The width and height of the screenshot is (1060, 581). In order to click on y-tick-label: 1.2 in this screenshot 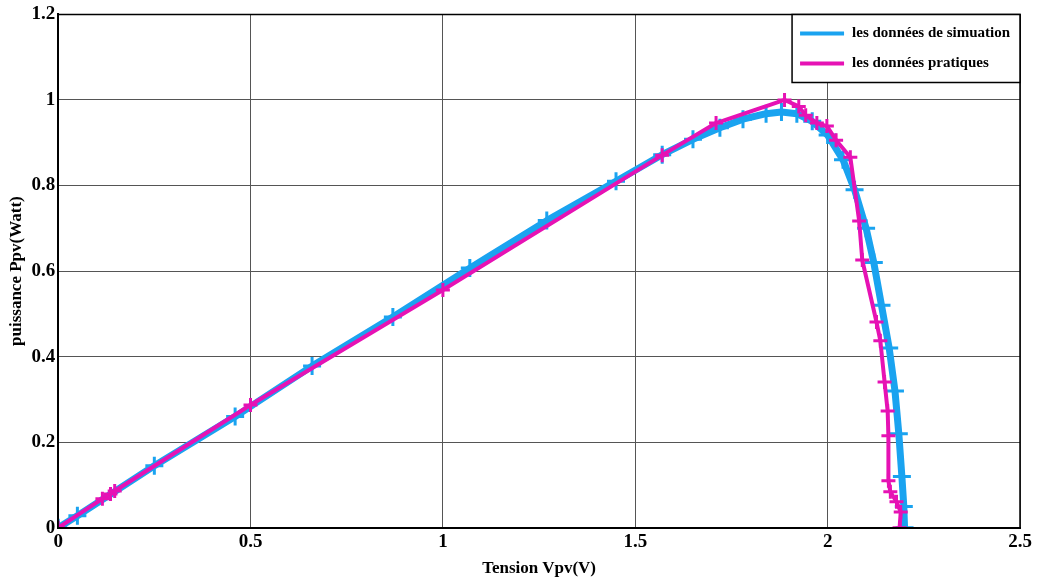, I will do `click(43, 13)`.